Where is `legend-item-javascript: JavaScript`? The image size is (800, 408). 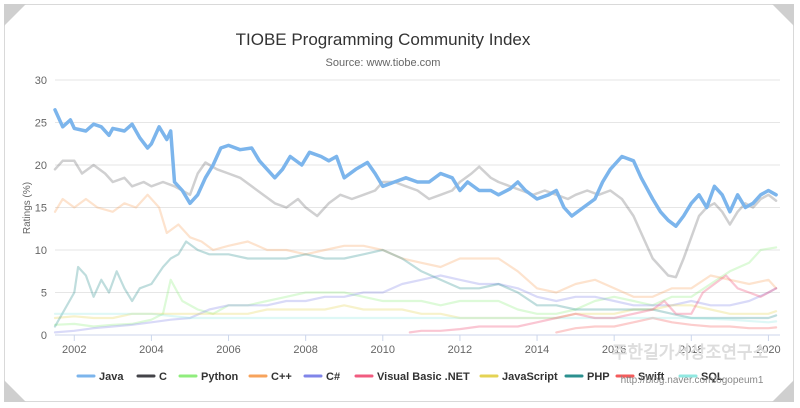
legend-item-javascript: JavaScript is located at coordinates (518, 377).